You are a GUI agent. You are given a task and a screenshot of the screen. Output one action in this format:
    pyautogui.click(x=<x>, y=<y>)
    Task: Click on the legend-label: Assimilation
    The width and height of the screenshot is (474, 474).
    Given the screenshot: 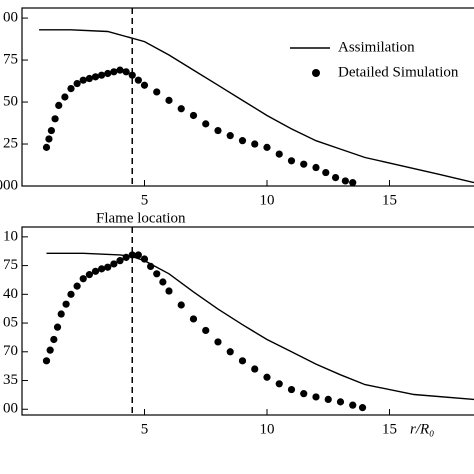 What is the action you would take?
    pyautogui.click(x=376, y=47)
    